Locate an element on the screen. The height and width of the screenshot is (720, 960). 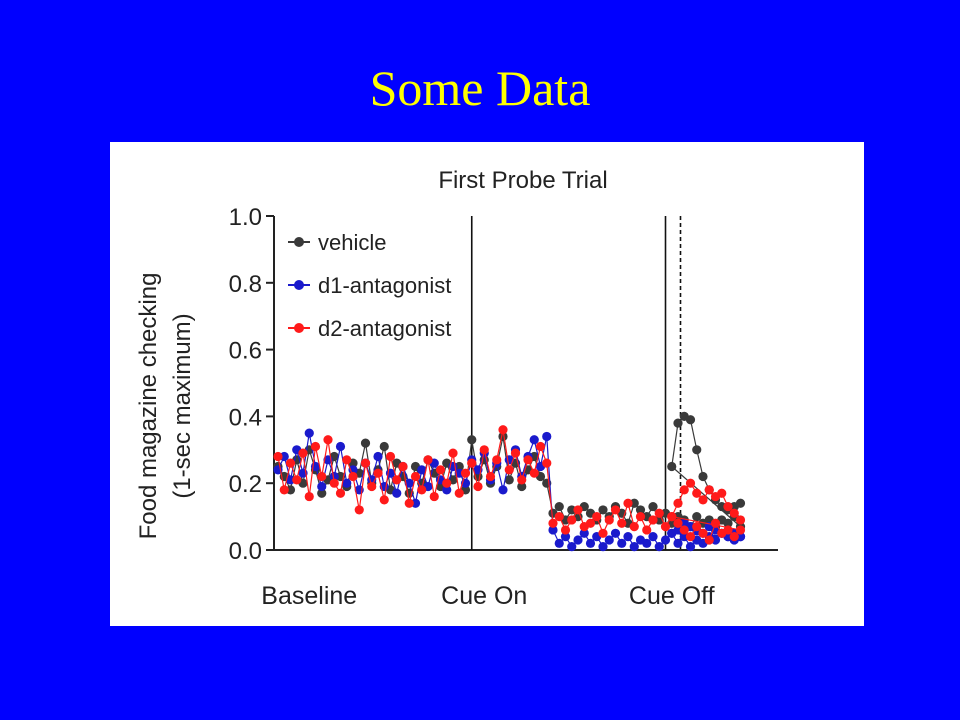
y-tick-label: 1.0 is located at coordinates (245, 217).